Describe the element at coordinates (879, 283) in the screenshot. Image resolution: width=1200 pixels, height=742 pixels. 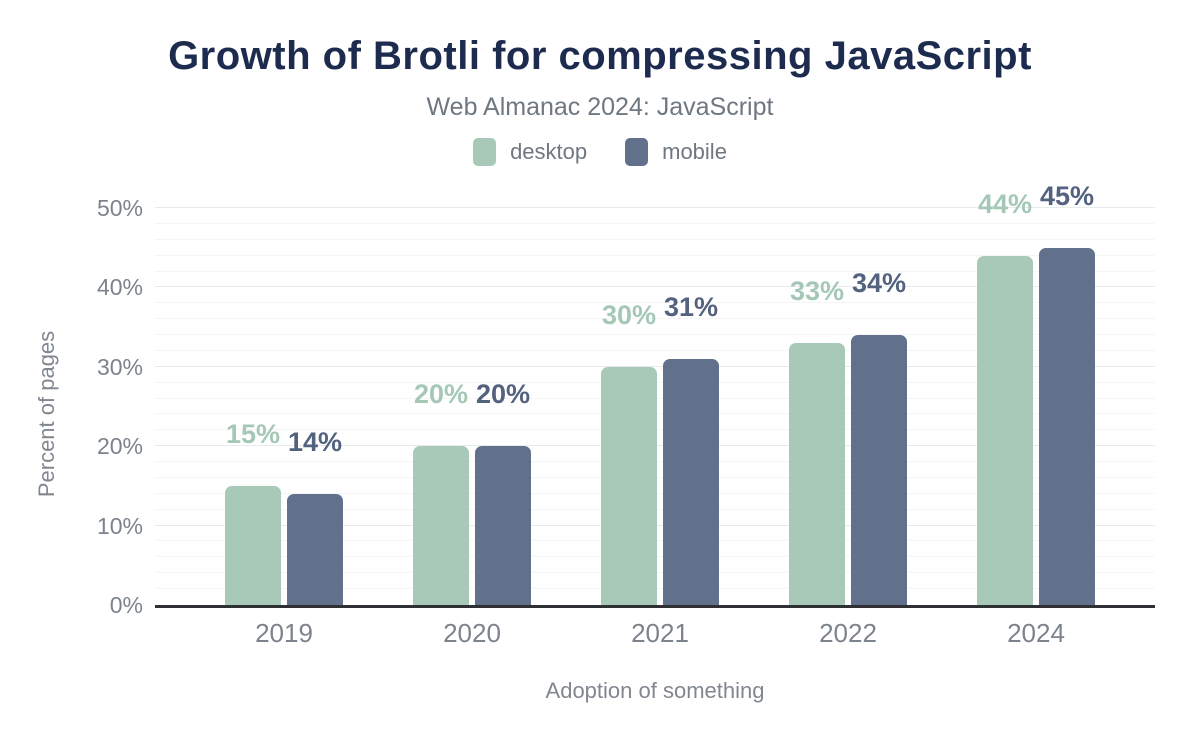
I see `bar-label-mobile-2022: 34%` at that location.